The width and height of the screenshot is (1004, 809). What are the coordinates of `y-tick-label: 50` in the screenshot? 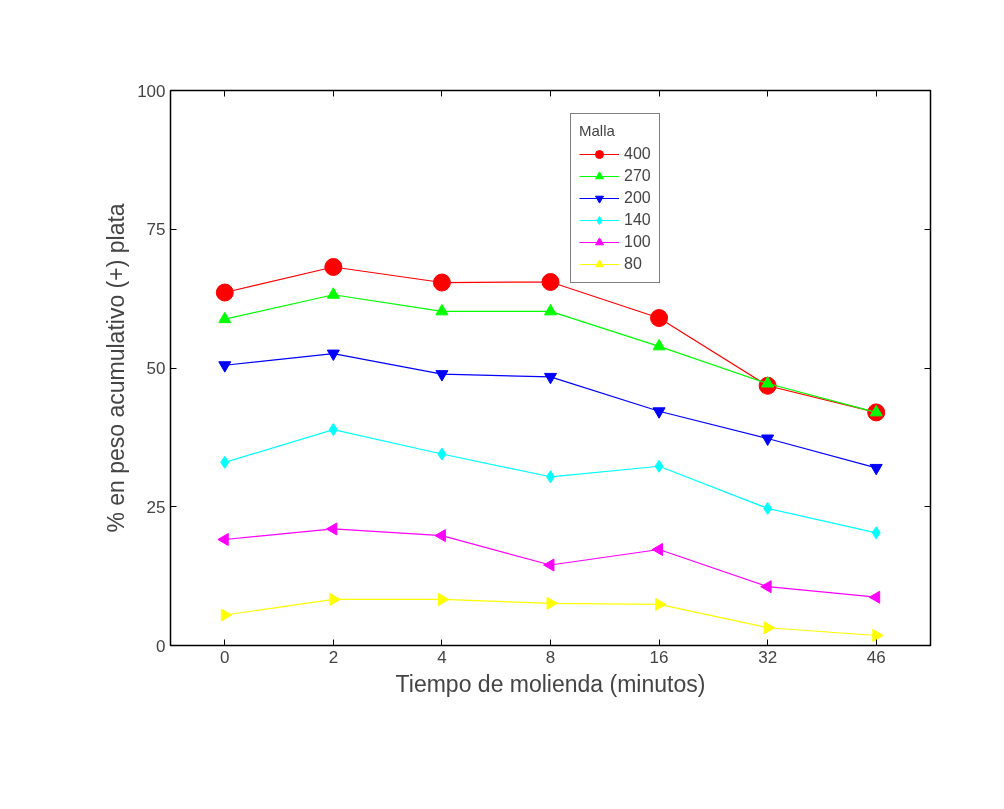 It's located at (156, 368).